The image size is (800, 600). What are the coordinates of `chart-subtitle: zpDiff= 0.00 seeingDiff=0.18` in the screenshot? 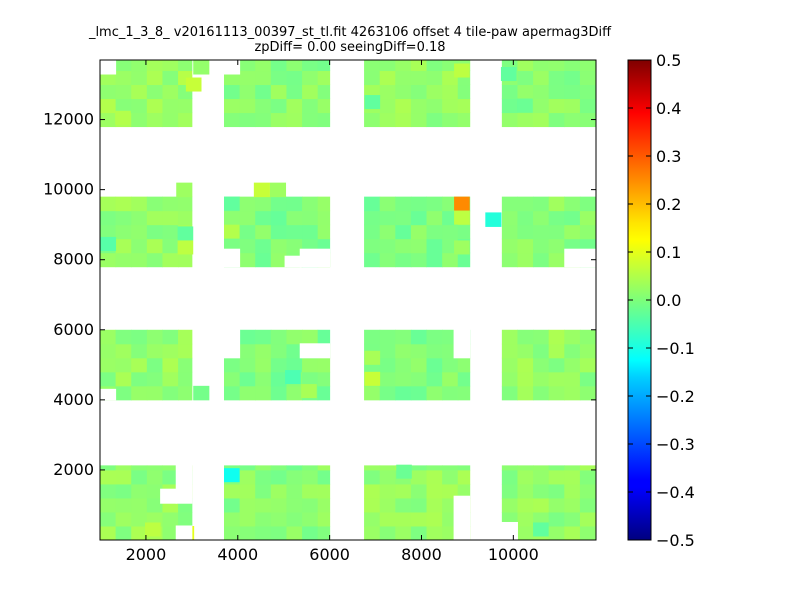 It's located at (350, 47).